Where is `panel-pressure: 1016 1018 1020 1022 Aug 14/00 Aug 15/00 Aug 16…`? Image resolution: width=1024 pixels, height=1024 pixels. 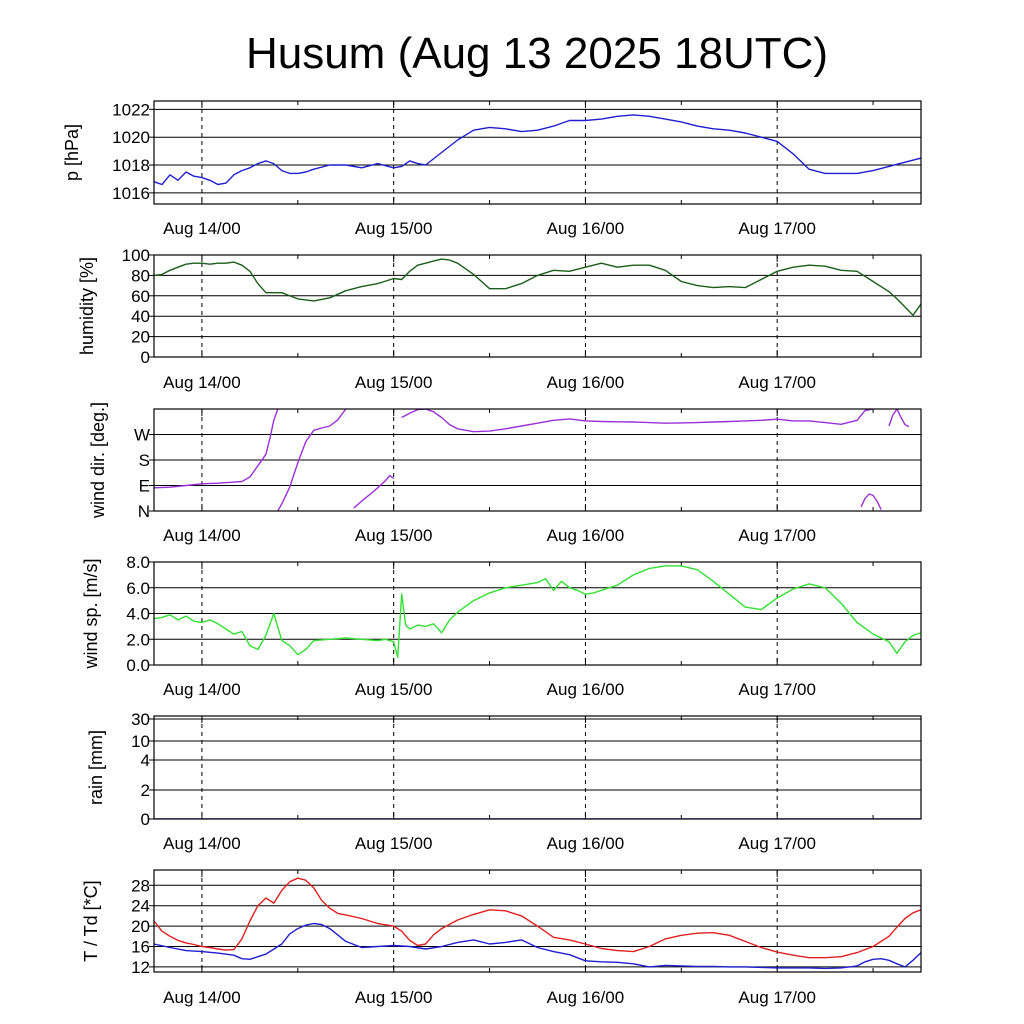
panel-pressure: 1016 1018 1020 1022 Aug 14/00 Aug 15/00 Aug 16… is located at coordinates (492, 169).